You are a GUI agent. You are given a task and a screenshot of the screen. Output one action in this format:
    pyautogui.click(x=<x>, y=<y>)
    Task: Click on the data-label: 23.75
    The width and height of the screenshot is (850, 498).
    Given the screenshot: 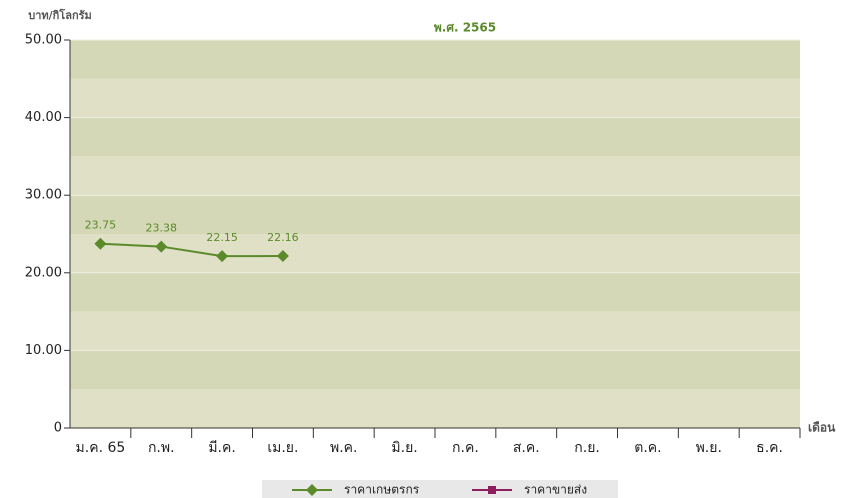 What is the action you would take?
    pyautogui.click(x=101, y=225)
    